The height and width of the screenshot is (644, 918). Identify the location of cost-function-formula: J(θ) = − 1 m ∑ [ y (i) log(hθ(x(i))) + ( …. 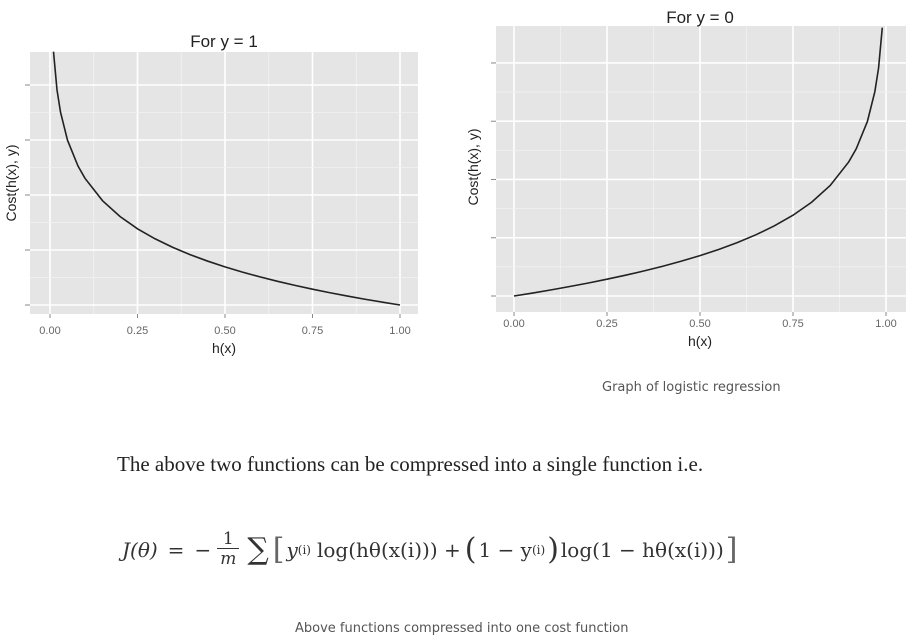
(430, 549).